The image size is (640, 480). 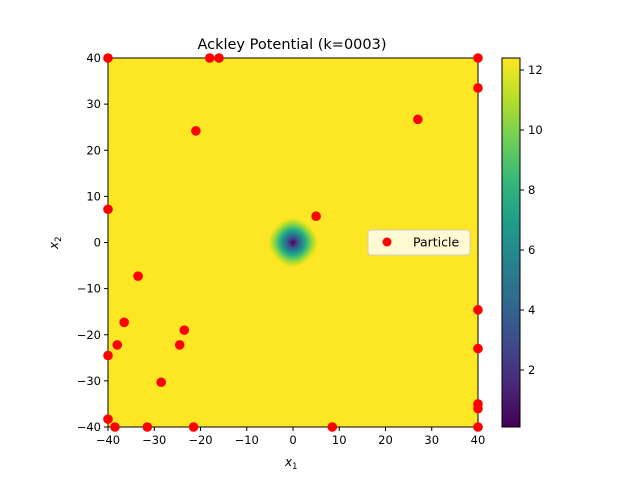 I want to click on x-tick-label: −40, so click(x=108, y=440).